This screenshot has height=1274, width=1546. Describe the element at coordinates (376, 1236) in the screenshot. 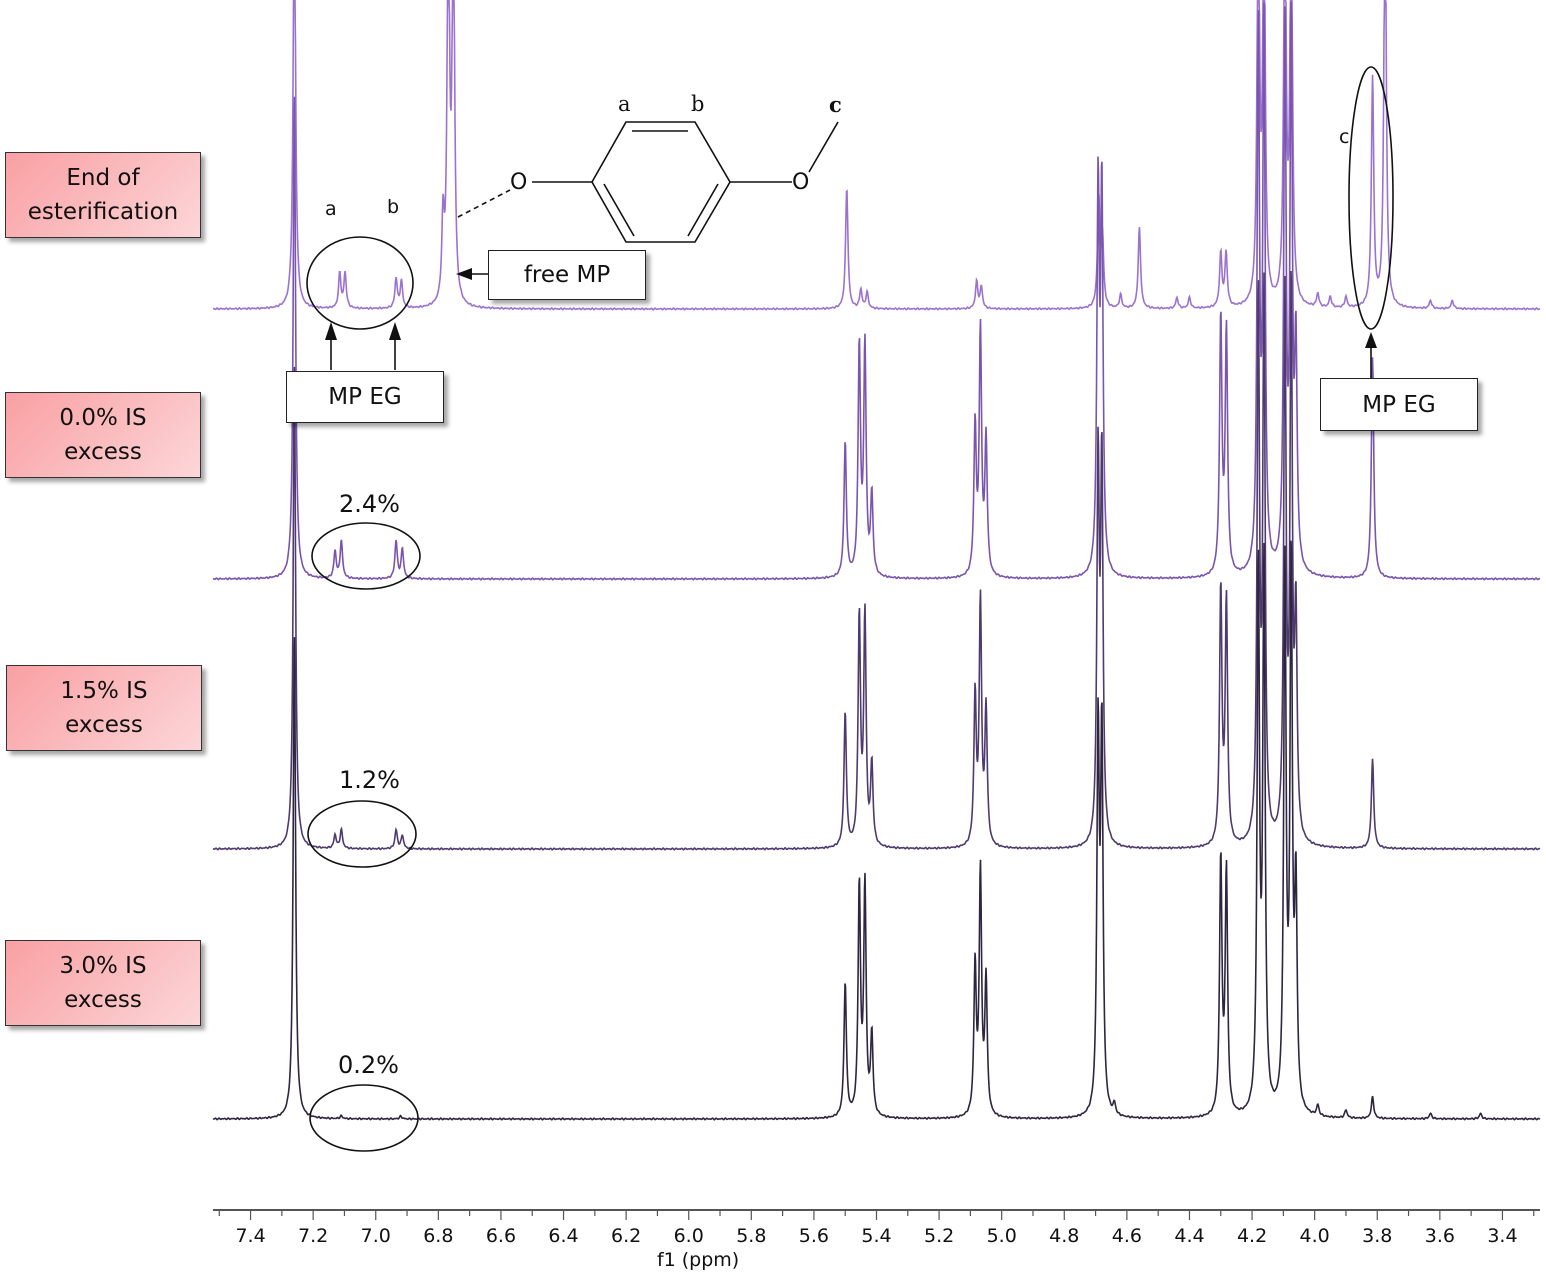

I see `x-tick-label: 7.0` at that location.